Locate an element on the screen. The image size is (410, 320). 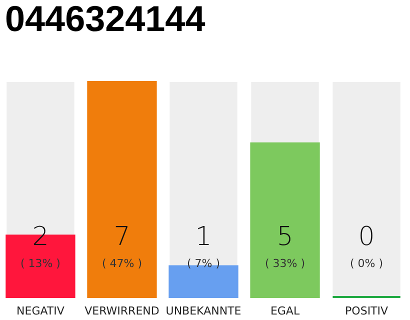
x-tick-label: NEGATIV is located at coordinates (40, 311).